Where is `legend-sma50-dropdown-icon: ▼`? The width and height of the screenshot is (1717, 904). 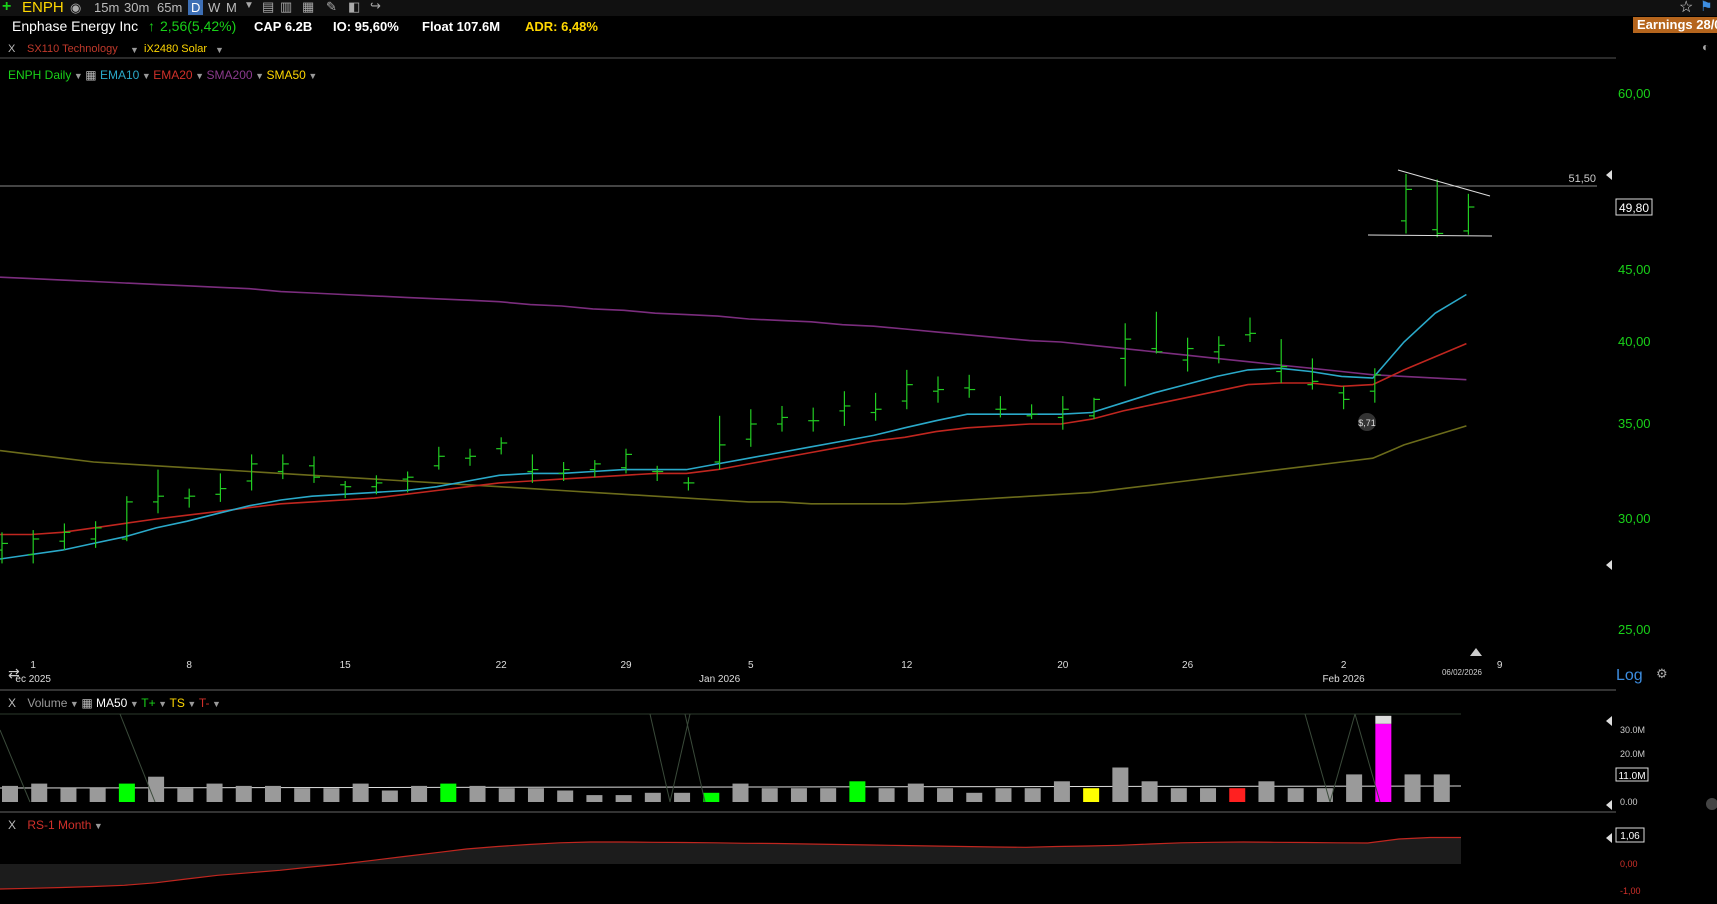 legend-sma50-dropdown-icon: ▼ is located at coordinates (311, 76).